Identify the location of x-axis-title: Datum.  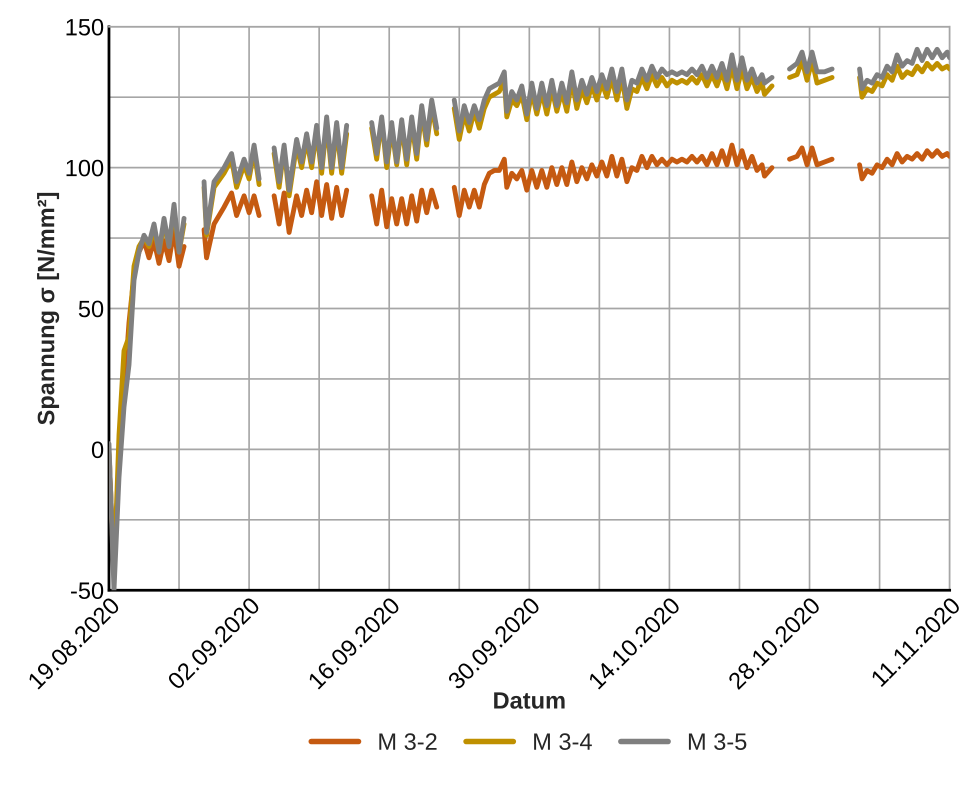
(529, 700).